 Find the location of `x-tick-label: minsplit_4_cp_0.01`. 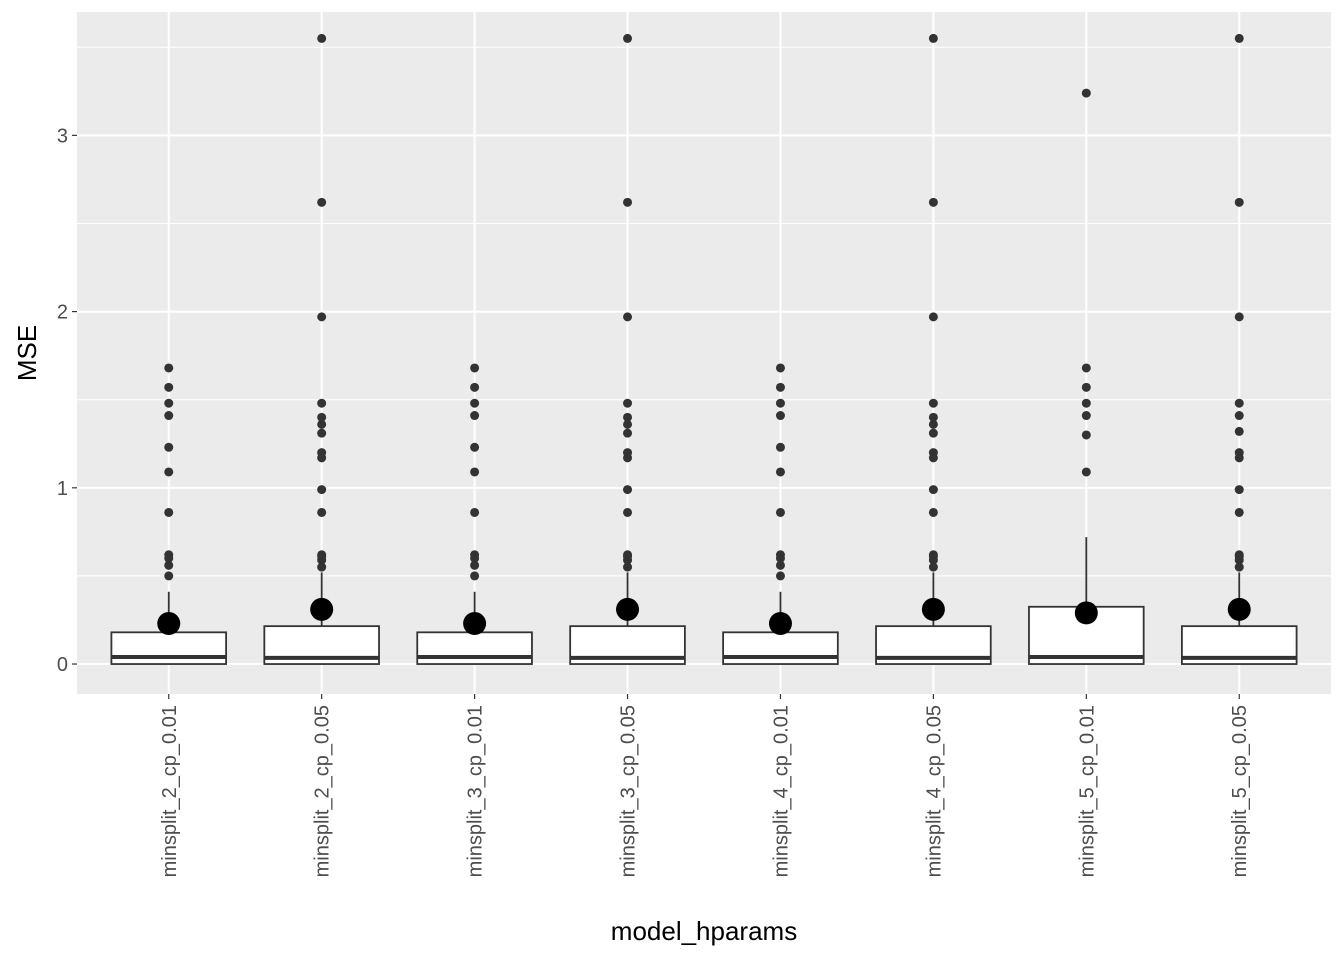

x-tick-label: minsplit_4_cp_0.01 is located at coordinates (781, 791).